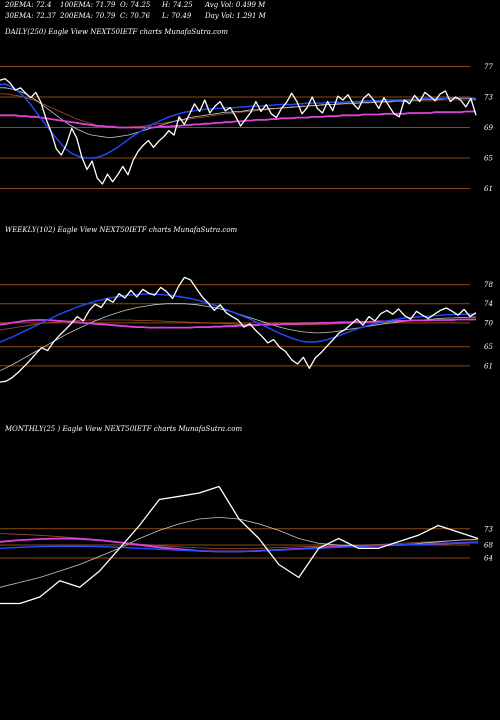 Image resolution: width=500 pixels, height=720 pixels. I want to click on weekly-panel: 78 74 70 65 61, so click(246, 329).